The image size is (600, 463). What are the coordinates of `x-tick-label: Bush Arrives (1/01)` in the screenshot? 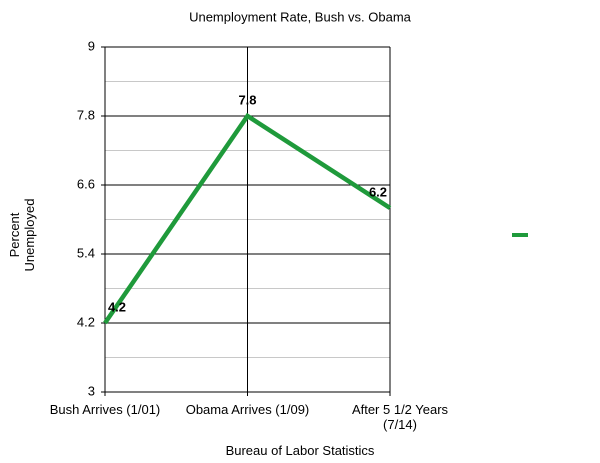 It's located at (105, 409).